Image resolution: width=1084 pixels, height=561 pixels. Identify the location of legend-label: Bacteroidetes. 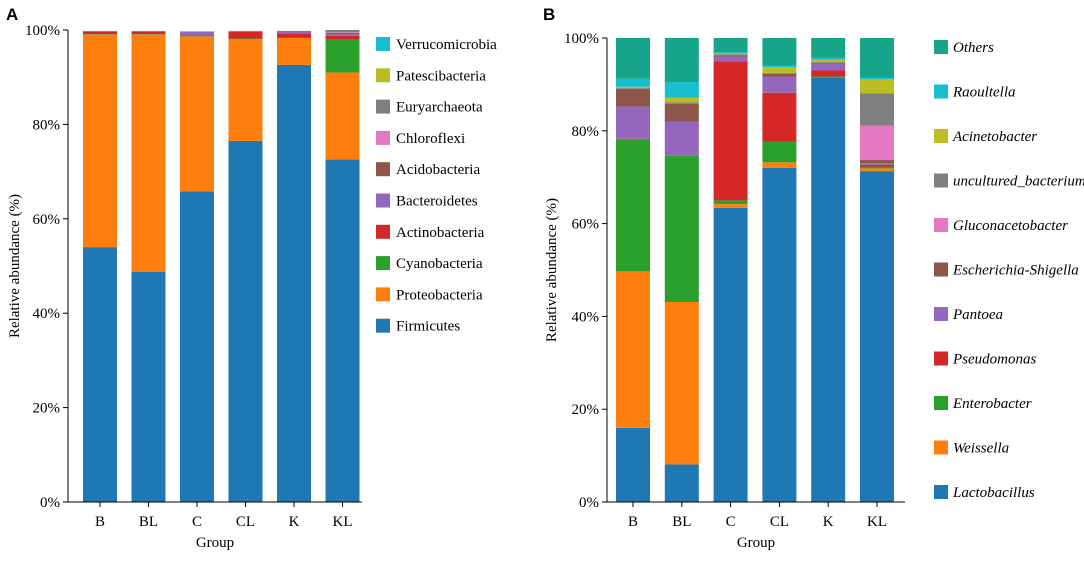
(437, 202).